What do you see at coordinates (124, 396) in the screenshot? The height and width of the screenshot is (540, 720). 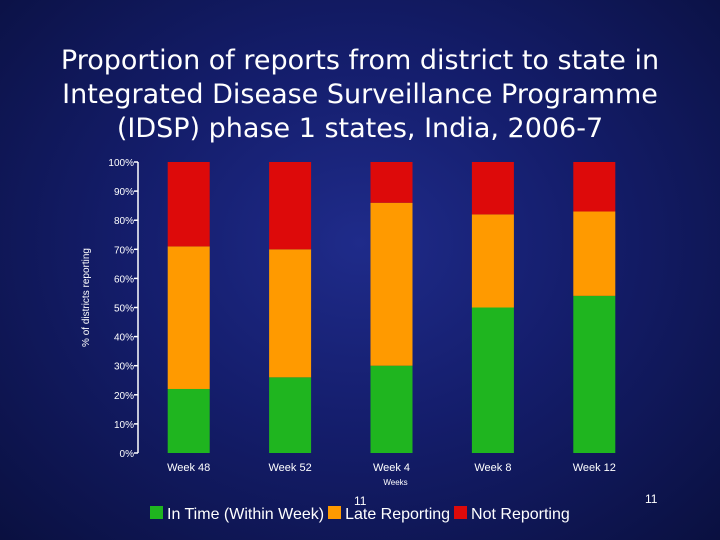 I see `y-tick-label: 20%` at bounding box center [124, 396].